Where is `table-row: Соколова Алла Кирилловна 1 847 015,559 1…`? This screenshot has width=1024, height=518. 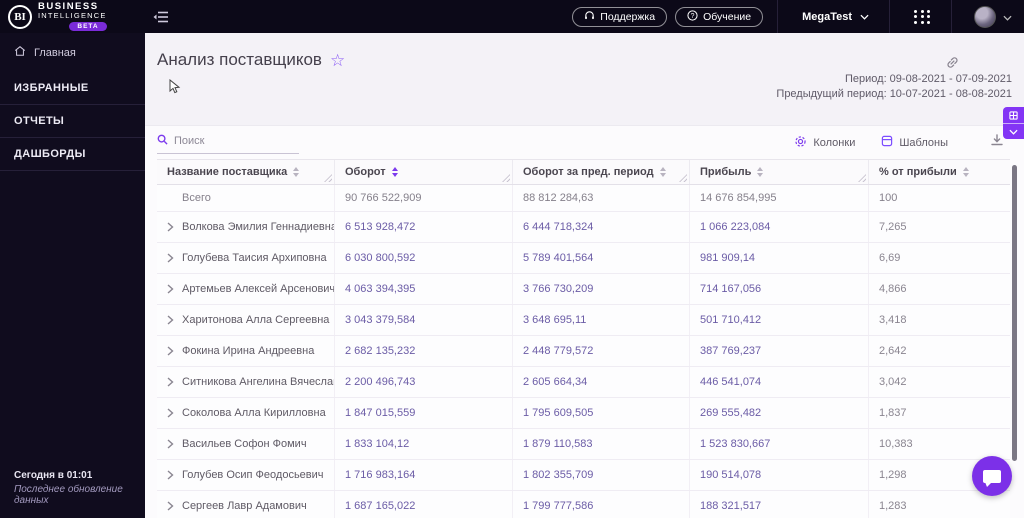
table-row: Соколова Алла Кирилловна 1 847 015,559 1… is located at coordinates (583, 413).